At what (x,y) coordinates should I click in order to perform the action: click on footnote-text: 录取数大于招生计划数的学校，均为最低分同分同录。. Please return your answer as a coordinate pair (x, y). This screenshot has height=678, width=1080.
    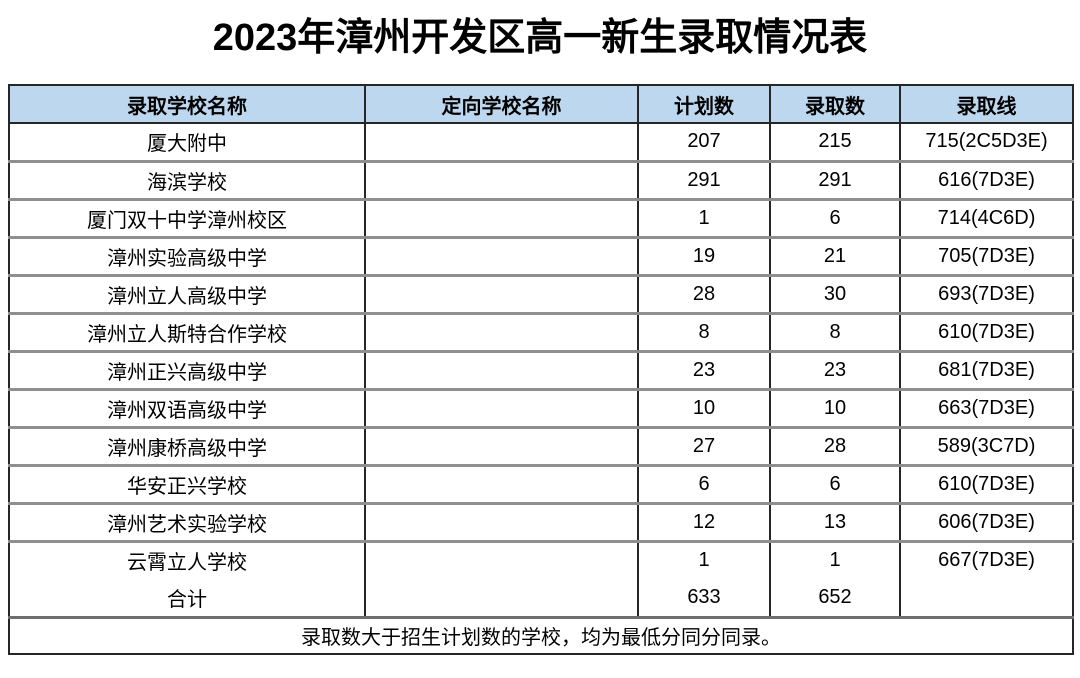
    Looking at the image, I should click on (541, 634).